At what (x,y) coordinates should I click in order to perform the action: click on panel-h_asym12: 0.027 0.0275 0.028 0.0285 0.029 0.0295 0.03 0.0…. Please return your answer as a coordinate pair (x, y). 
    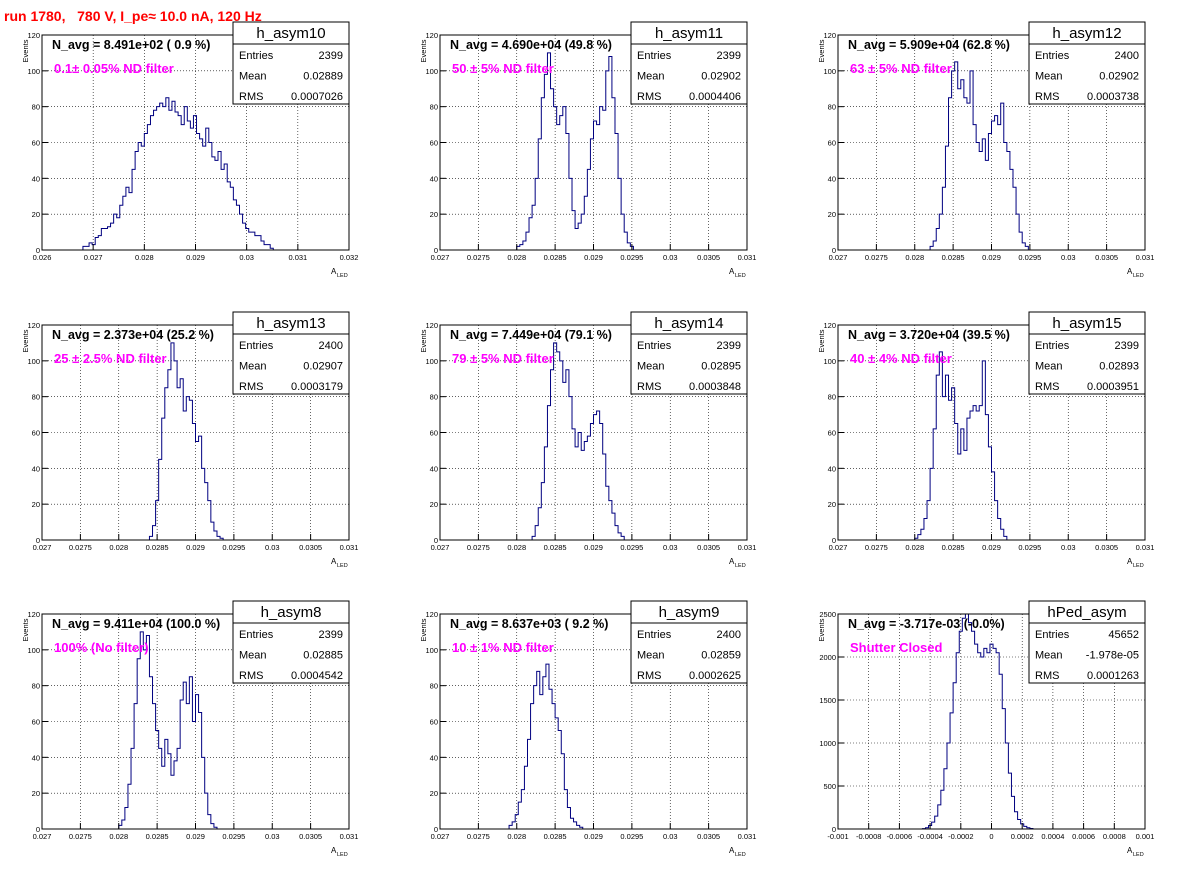
    Looking at the image, I should click on (985, 150).